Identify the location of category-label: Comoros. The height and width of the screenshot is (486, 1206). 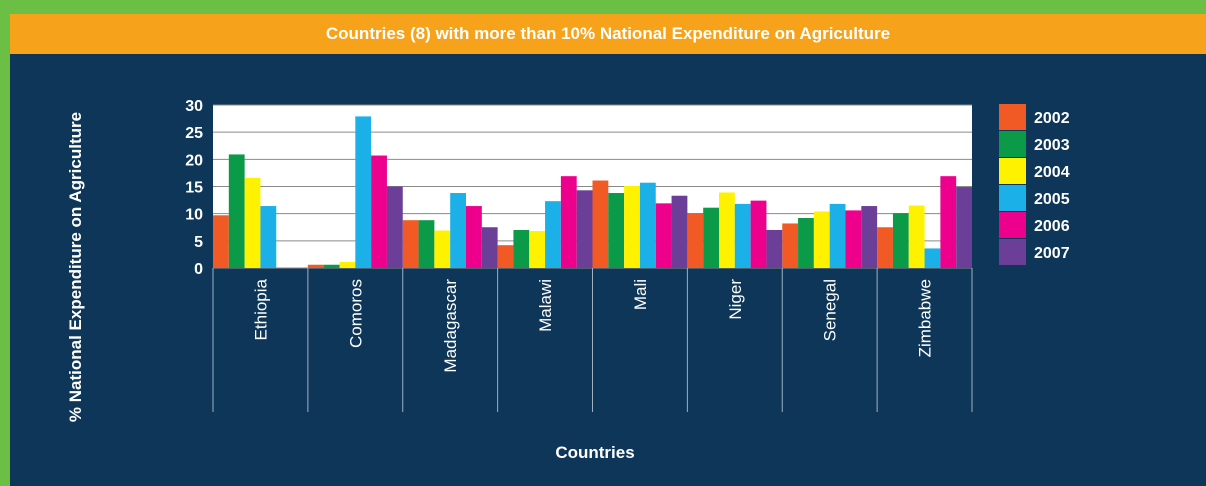
(355, 313).